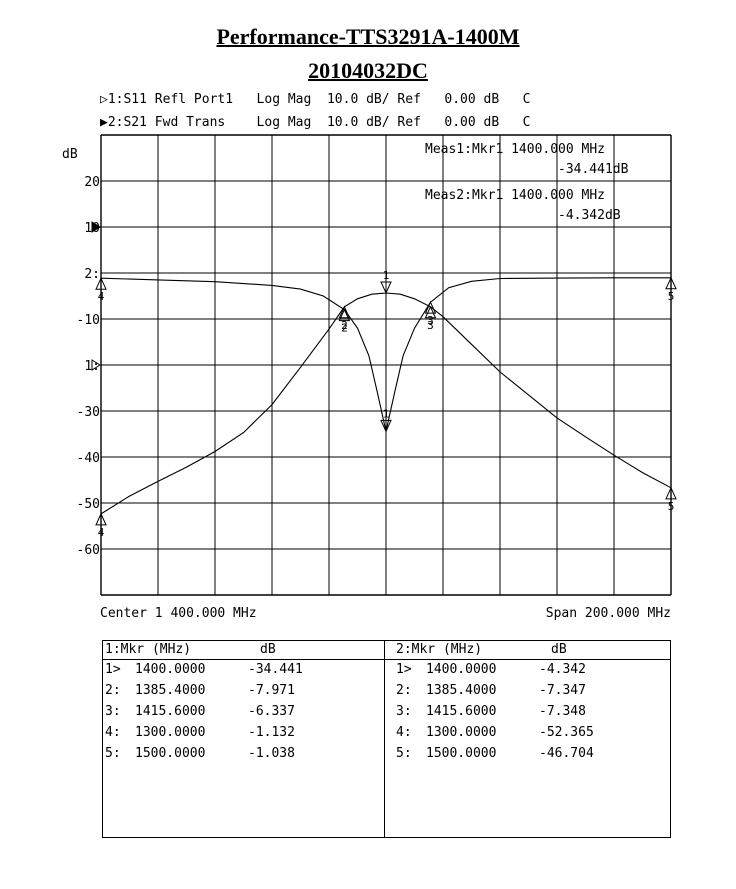 This screenshot has height=889, width=736. I want to click on marker-s11-4: 4, so click(101, 289).